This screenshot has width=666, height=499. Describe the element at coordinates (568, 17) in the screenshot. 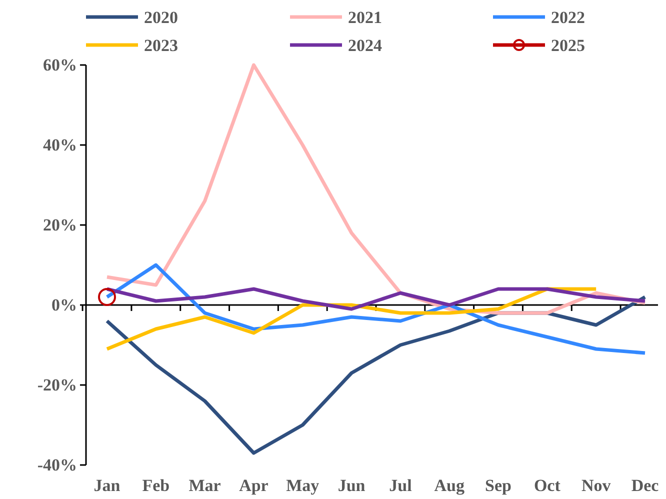

I see `legend-label: 2022` at that location.